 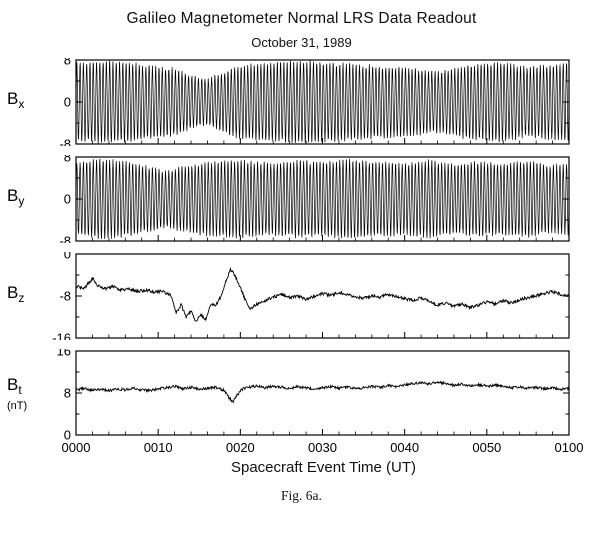 I want to click on panel-by-label-sub: y, so click(x=21, y=201).